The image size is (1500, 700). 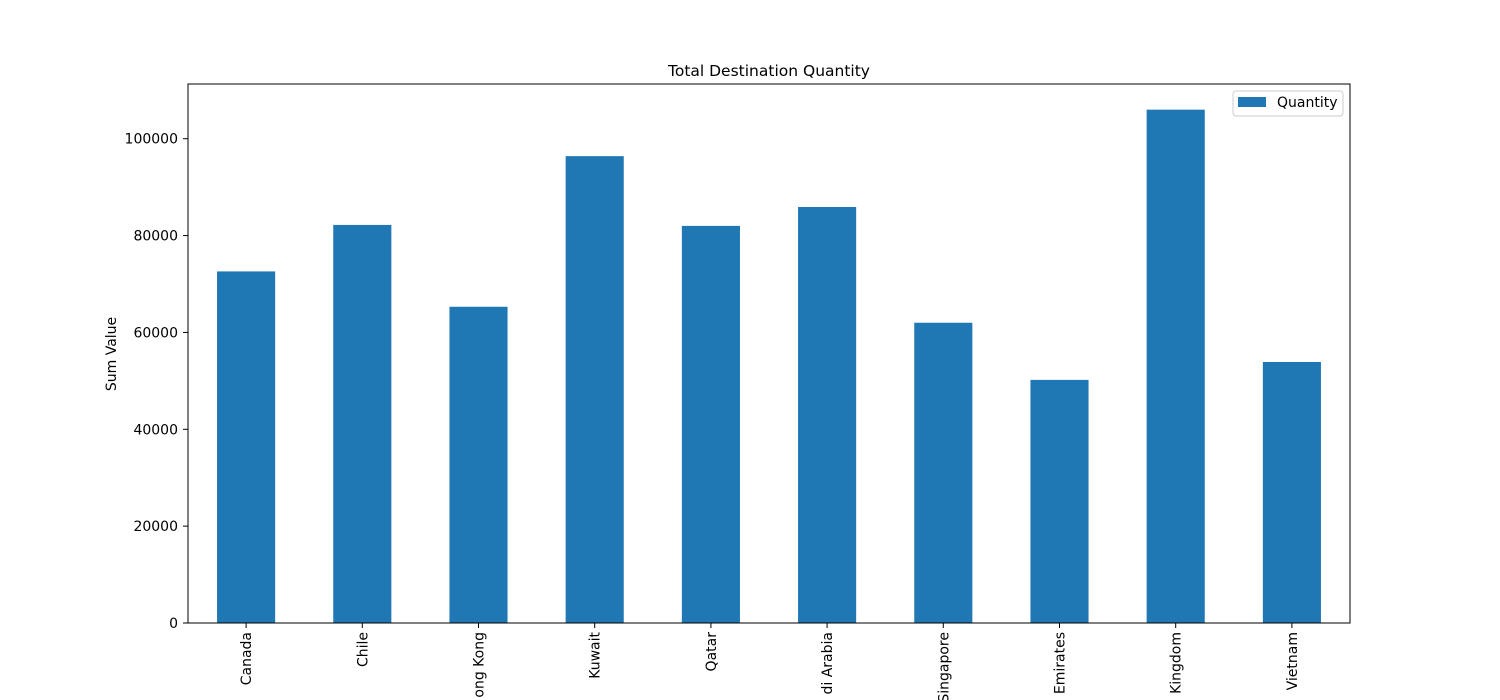 I want to click on chart-title: Total Destination Quantity, so click(x=768, y=71).